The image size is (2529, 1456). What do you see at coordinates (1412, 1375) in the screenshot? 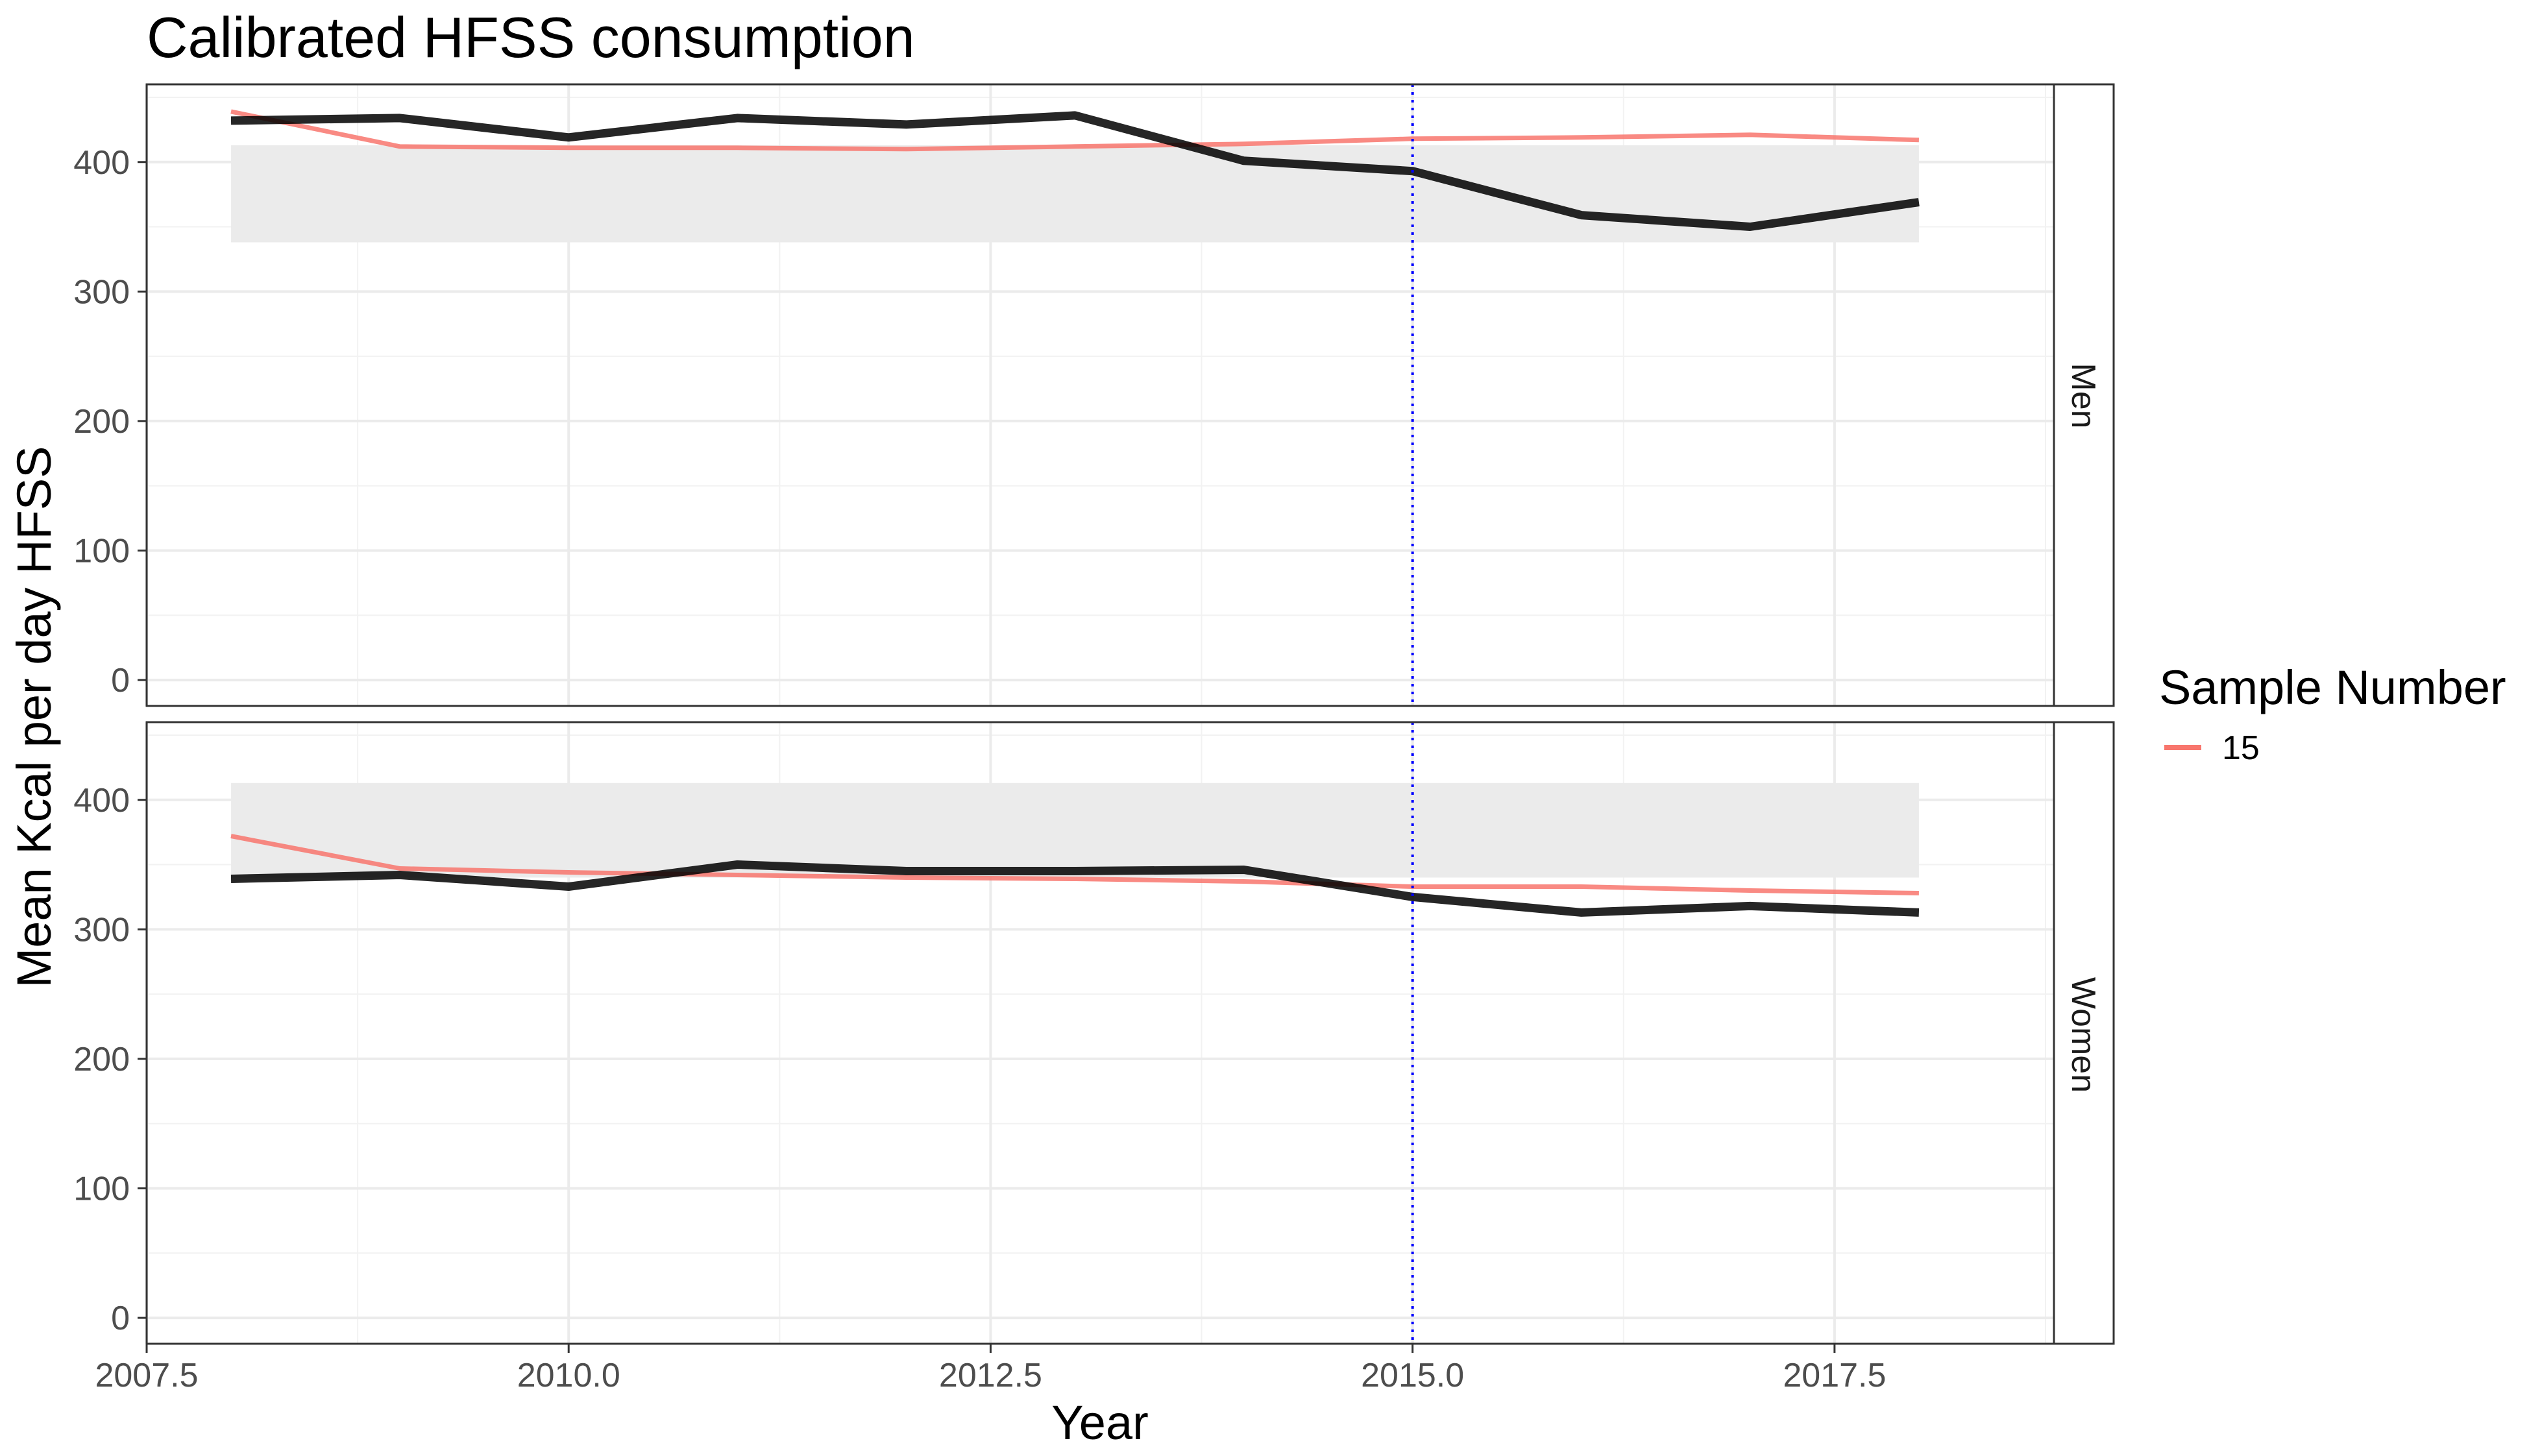
I see `x-tick-label: 2015.0` at bounding box center [1412, 1375].